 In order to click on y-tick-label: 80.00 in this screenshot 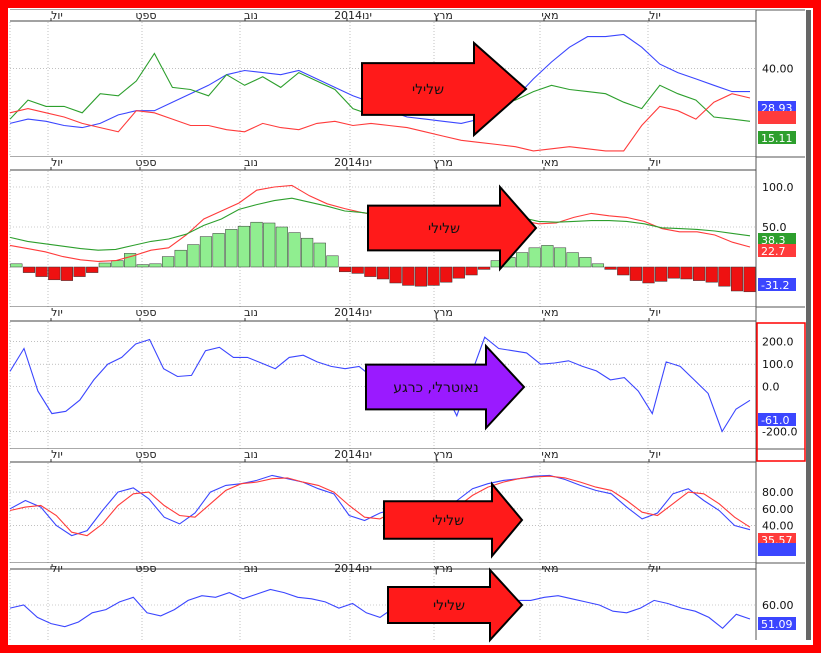, I will do `click(778, 492)`.